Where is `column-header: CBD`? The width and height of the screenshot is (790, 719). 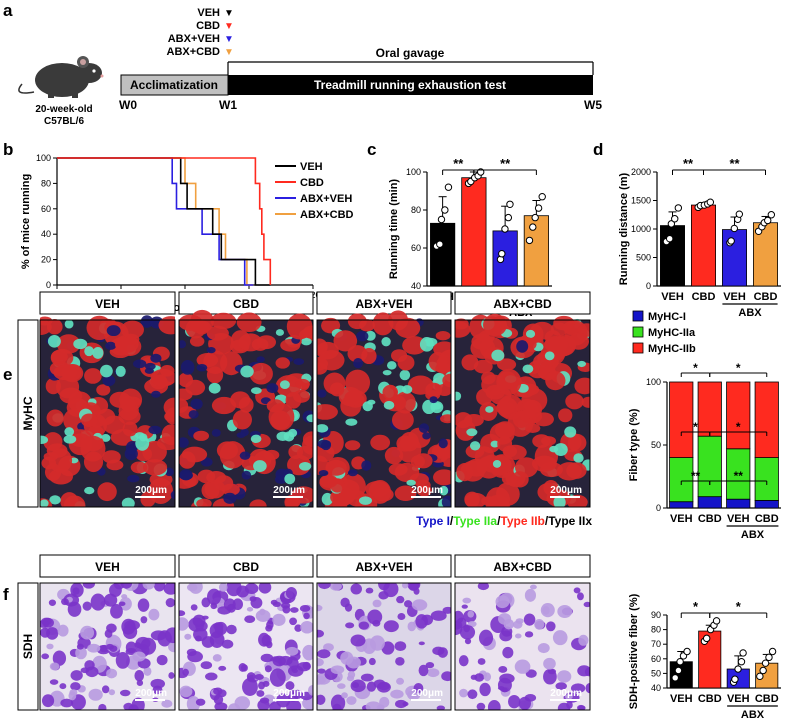
column-header: CBD is located at coordinates (246, 304).